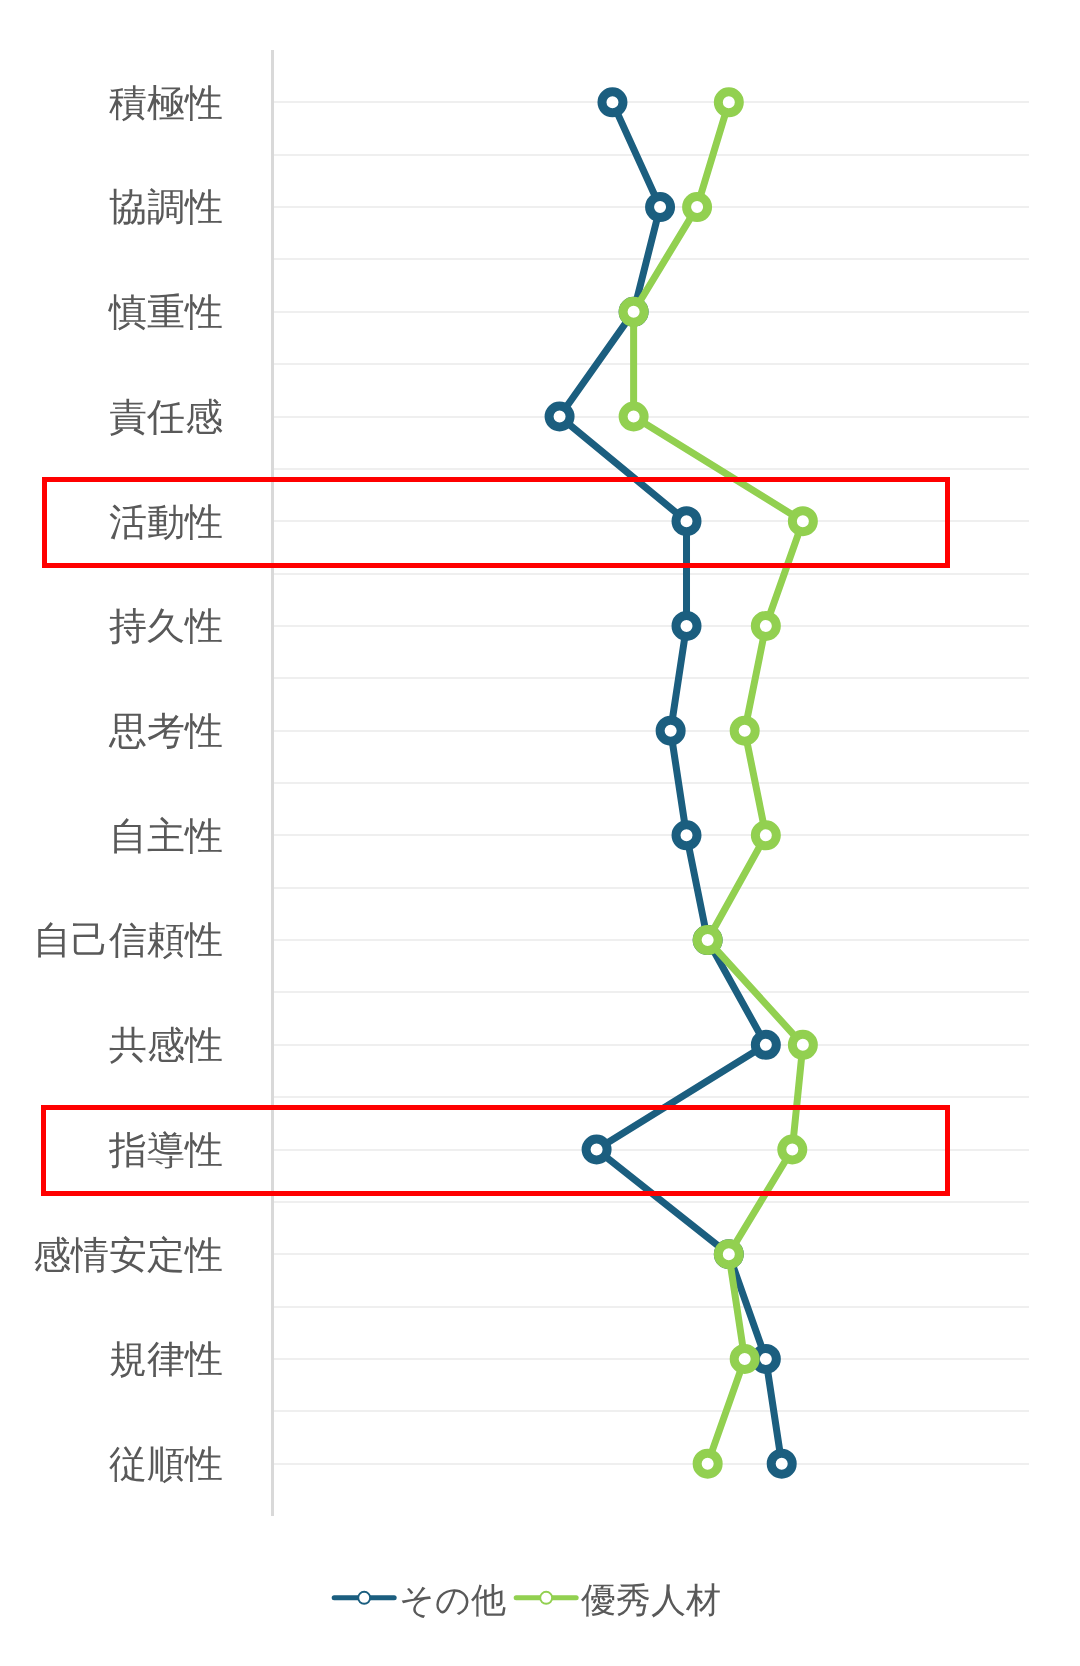 This screenshot has width=1080, height=1666. I want to click on y-tick-label: 協調性, so click(166, 207).